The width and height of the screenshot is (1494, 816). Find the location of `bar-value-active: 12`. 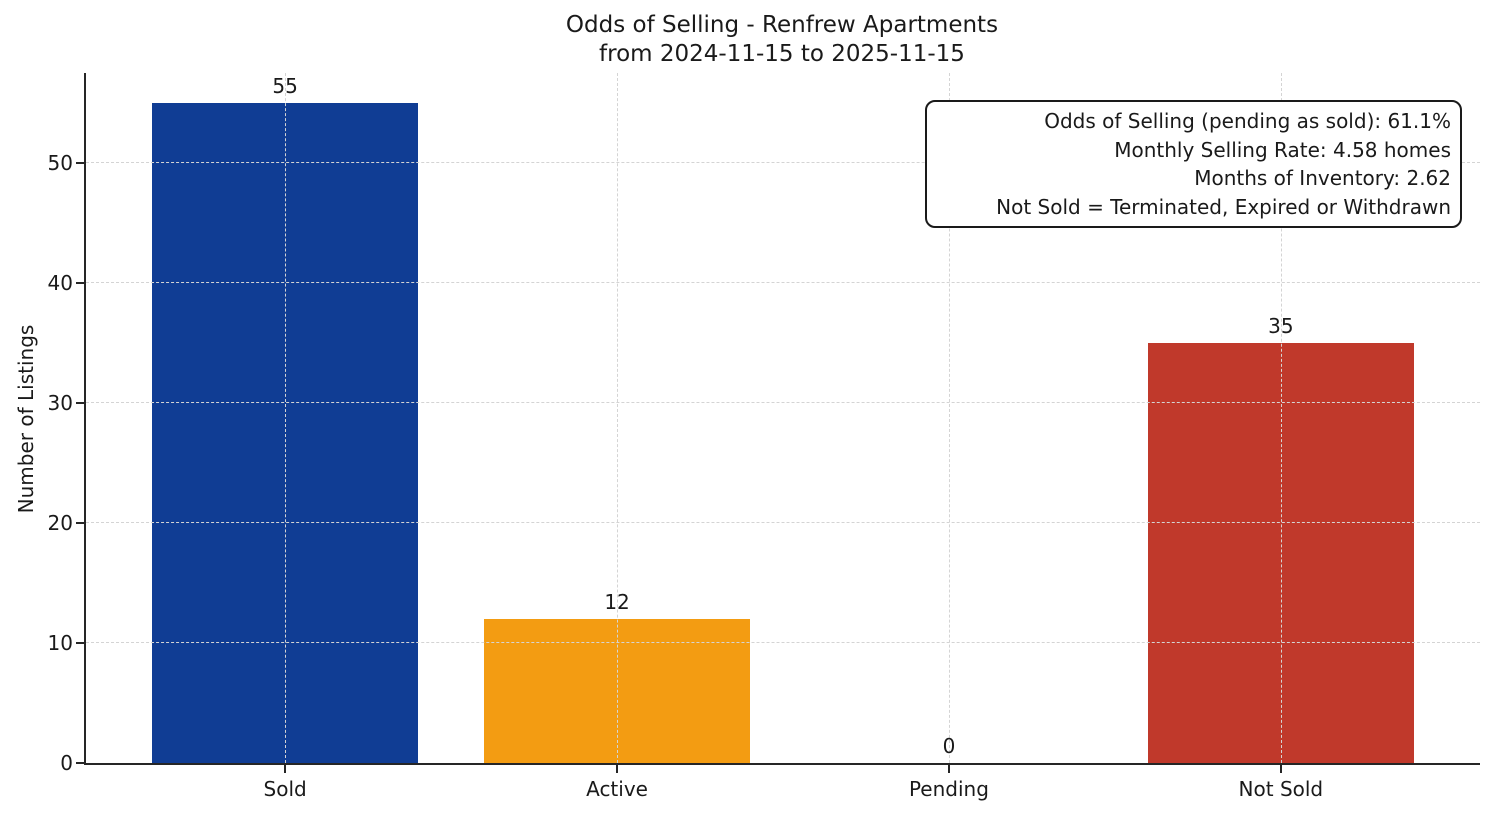

bar-value-active: 12 is located at coordinates (617, 602).